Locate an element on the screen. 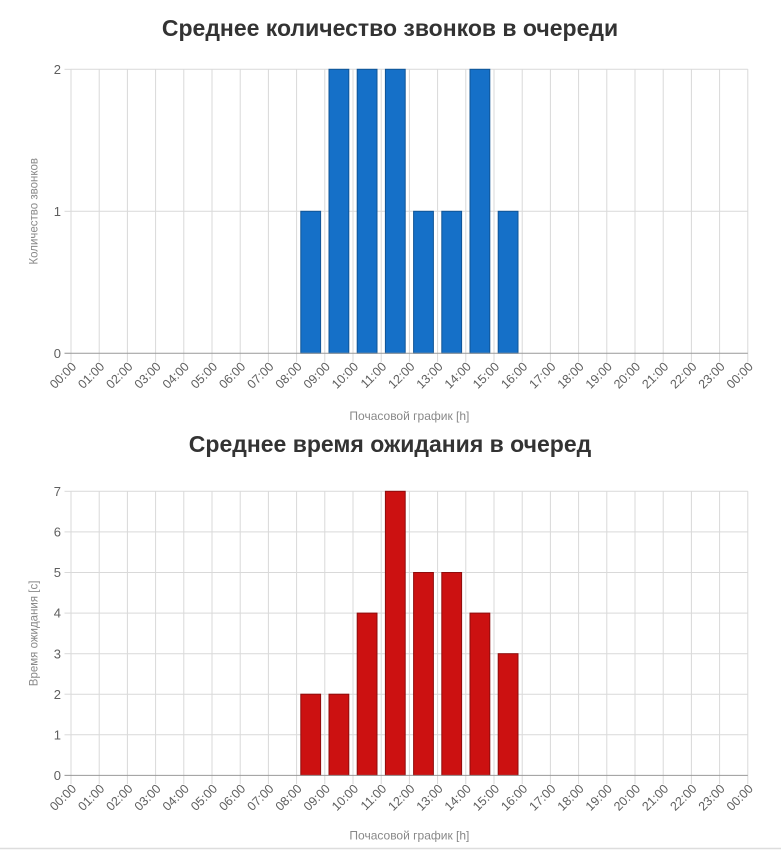 The width and height of the screenshot is (781, 856). svg-text: Время ожидания [с] is located at coordinates (35, 634).